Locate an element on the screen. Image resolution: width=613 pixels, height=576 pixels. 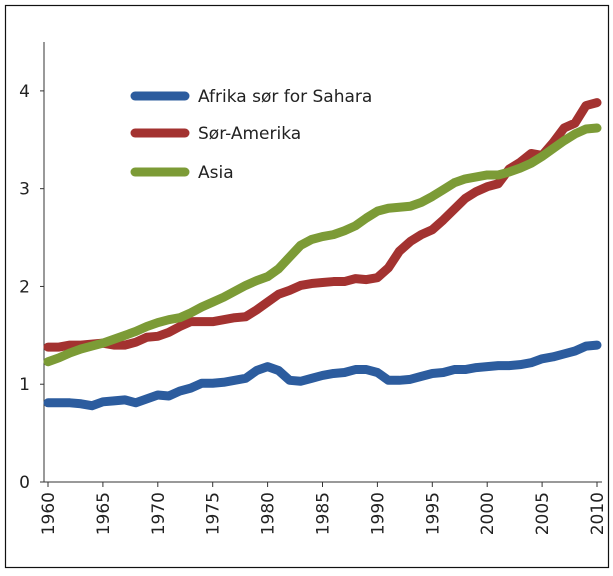
x-tick-label: 1975 is located at coordinates (214, 513).